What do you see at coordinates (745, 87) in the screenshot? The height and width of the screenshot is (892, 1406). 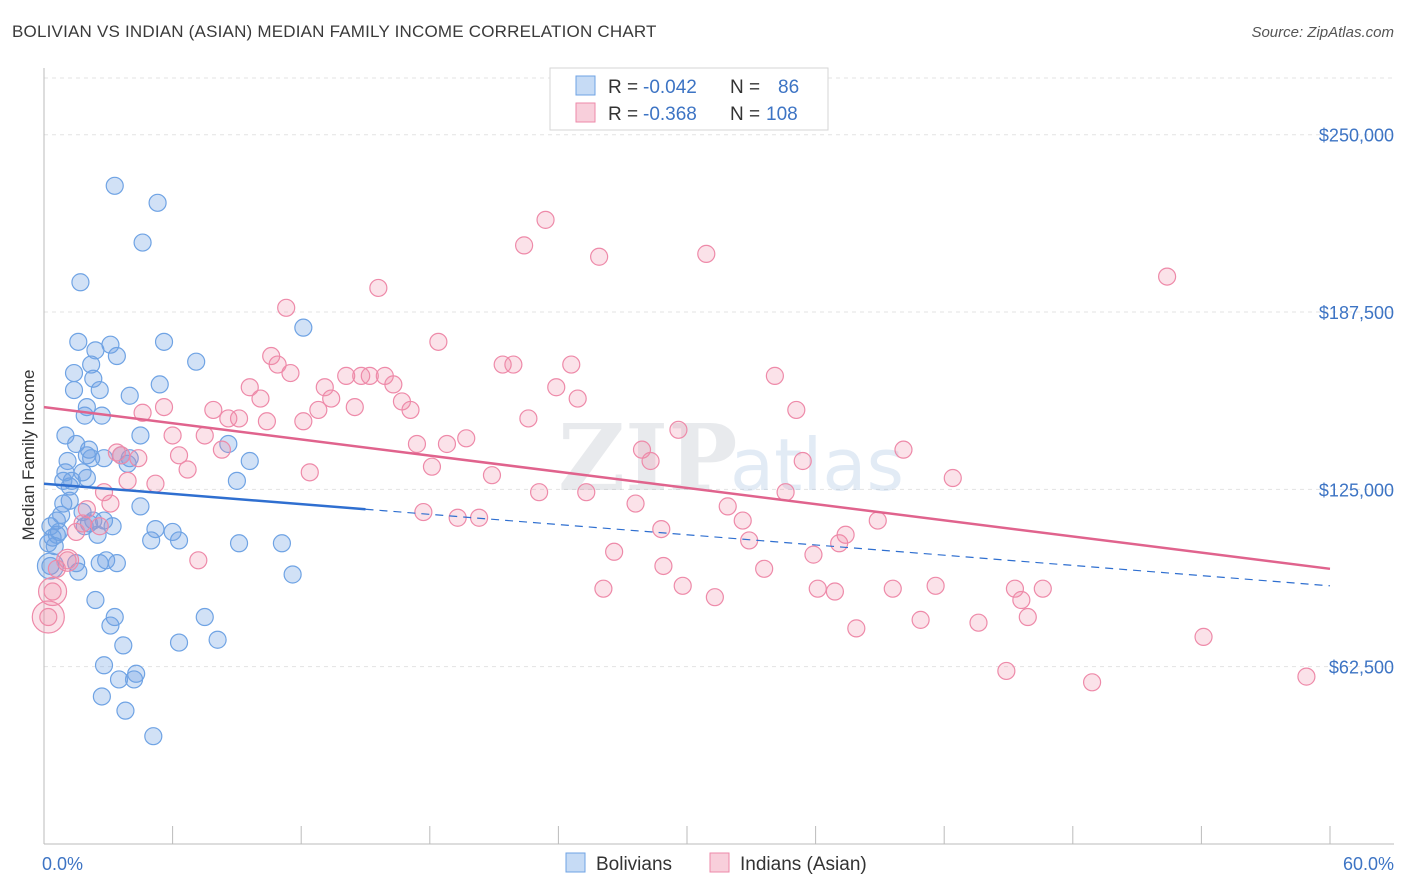 I see `legend-n-label: N =` at bounding box center [745, 87].